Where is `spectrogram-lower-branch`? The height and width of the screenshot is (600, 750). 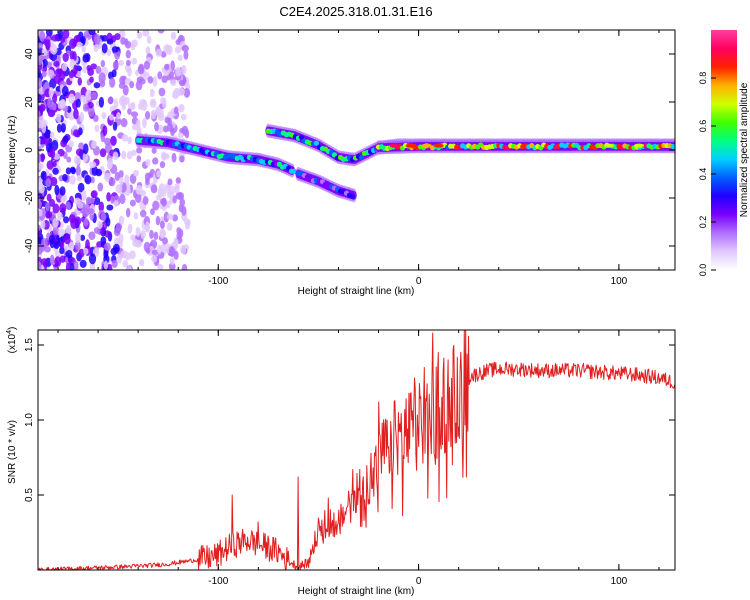
spectrogram-lower-branch is located at coordinates (326, 185).